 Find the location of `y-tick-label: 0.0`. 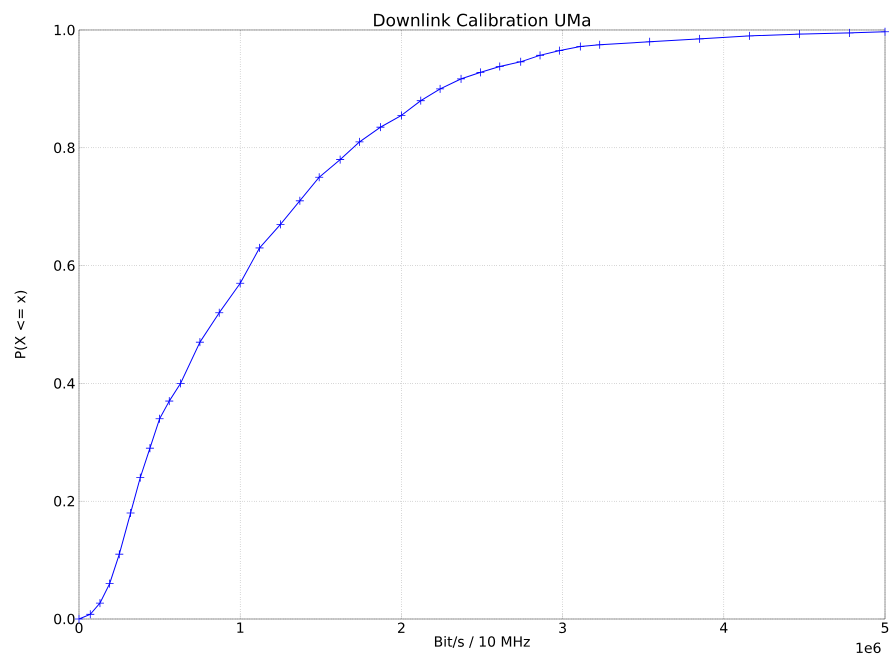

y-tick-label: 0.0 is located at coordinates (64, 619).